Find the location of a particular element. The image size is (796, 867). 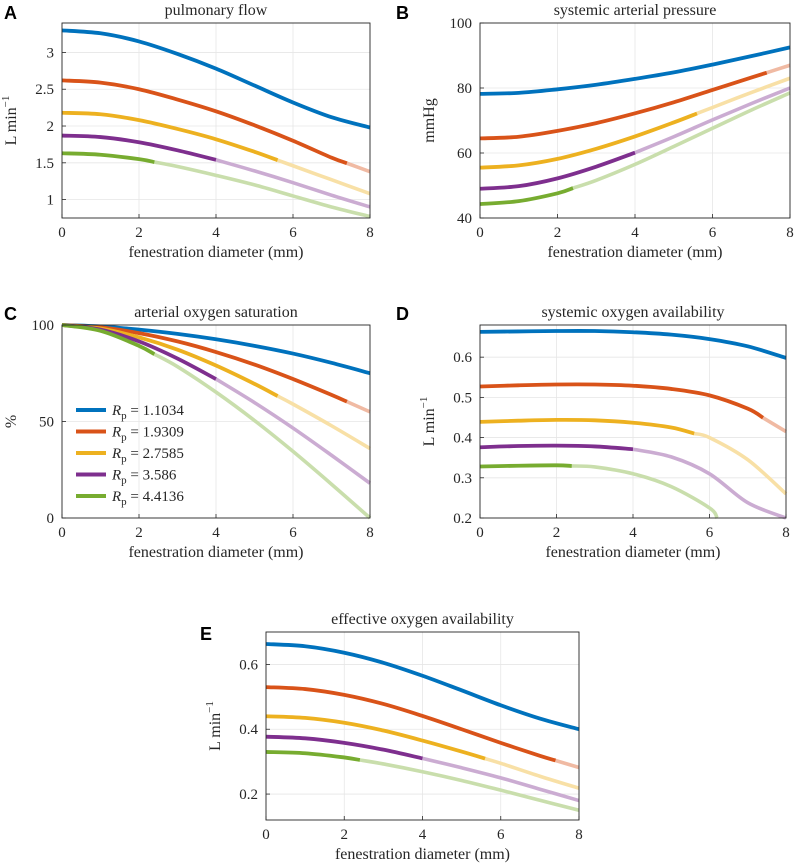

y-tick-label: 0.5 is located at coordinates (462, 398).